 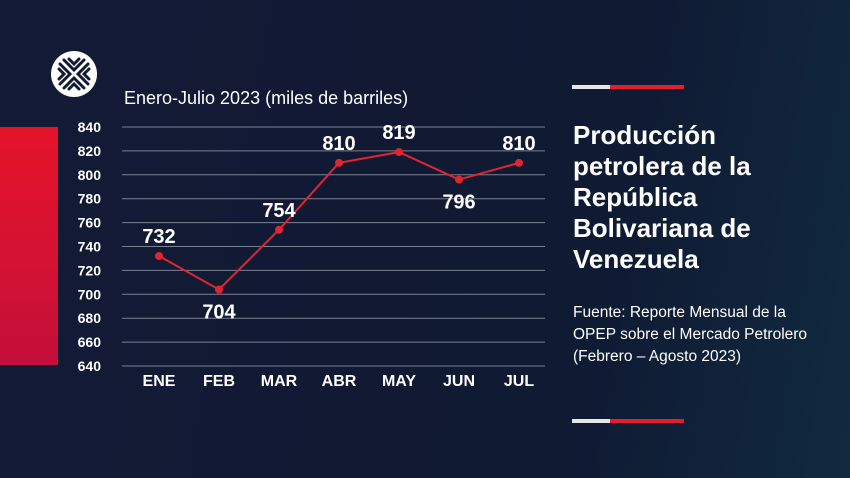 I want to click on decorative-red-bar, so click(x=29, y=246).